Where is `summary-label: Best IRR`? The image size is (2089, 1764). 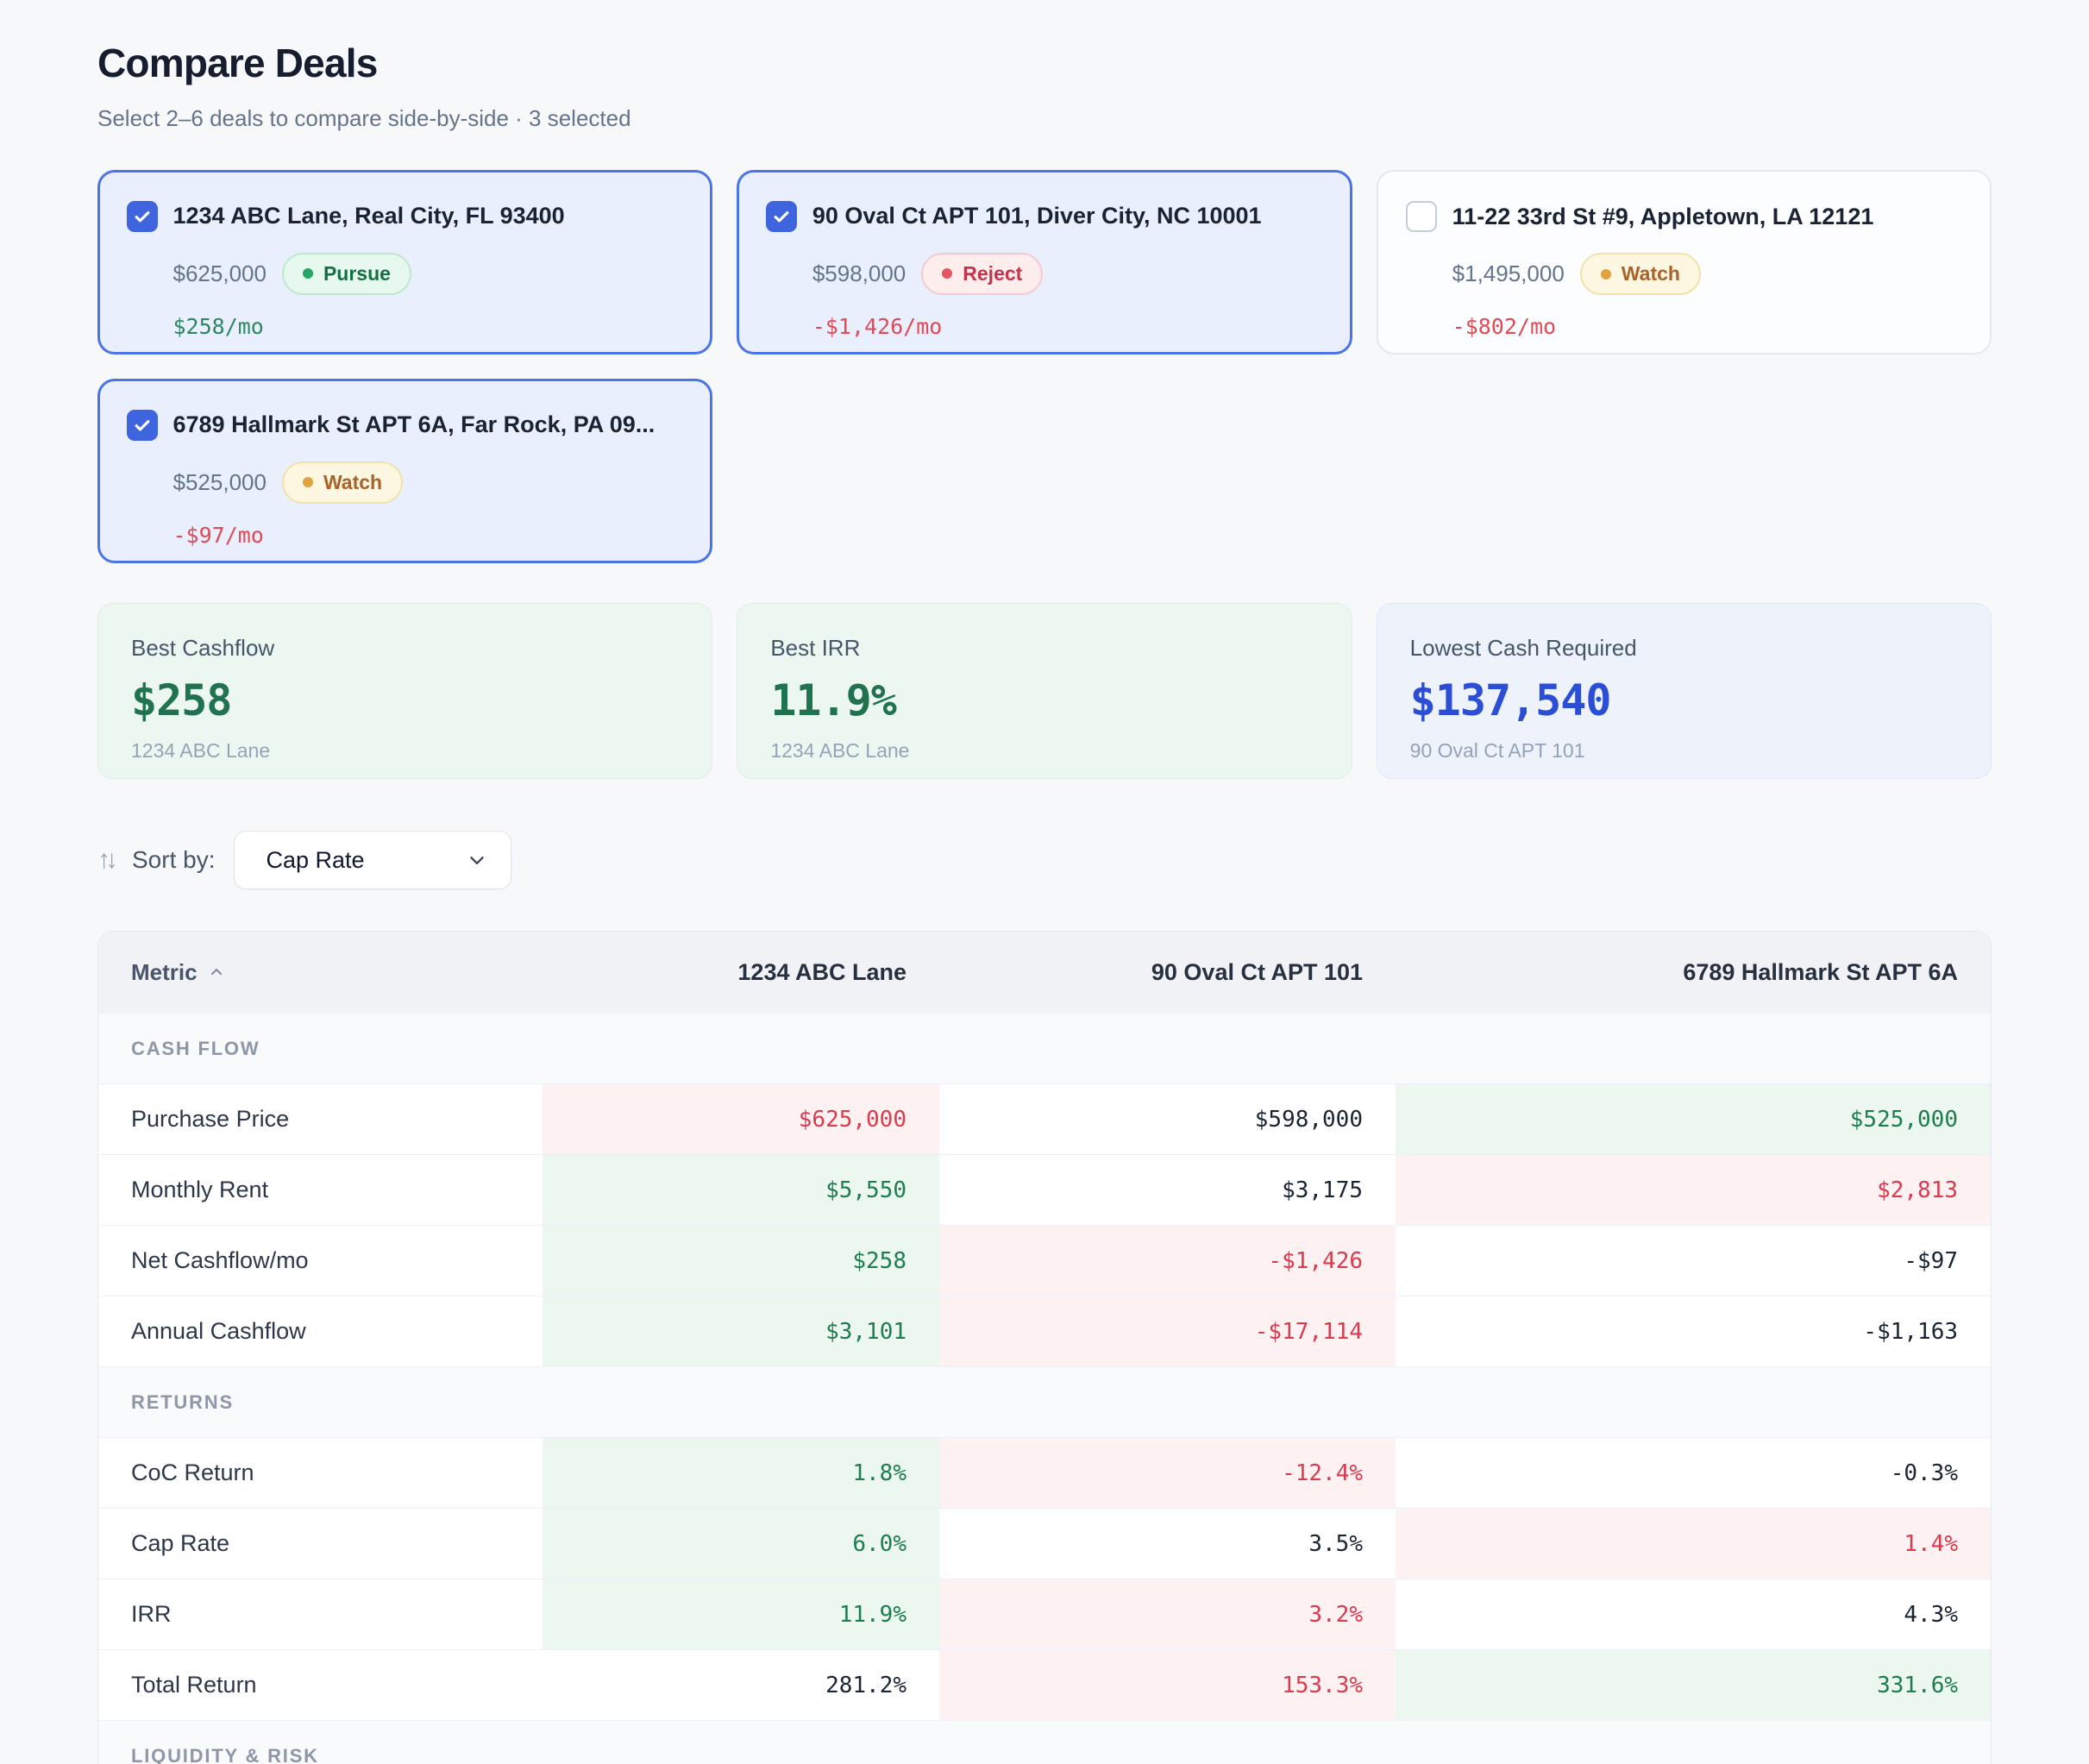
summary-label: Best IRR is located at coordinates (815, 648).